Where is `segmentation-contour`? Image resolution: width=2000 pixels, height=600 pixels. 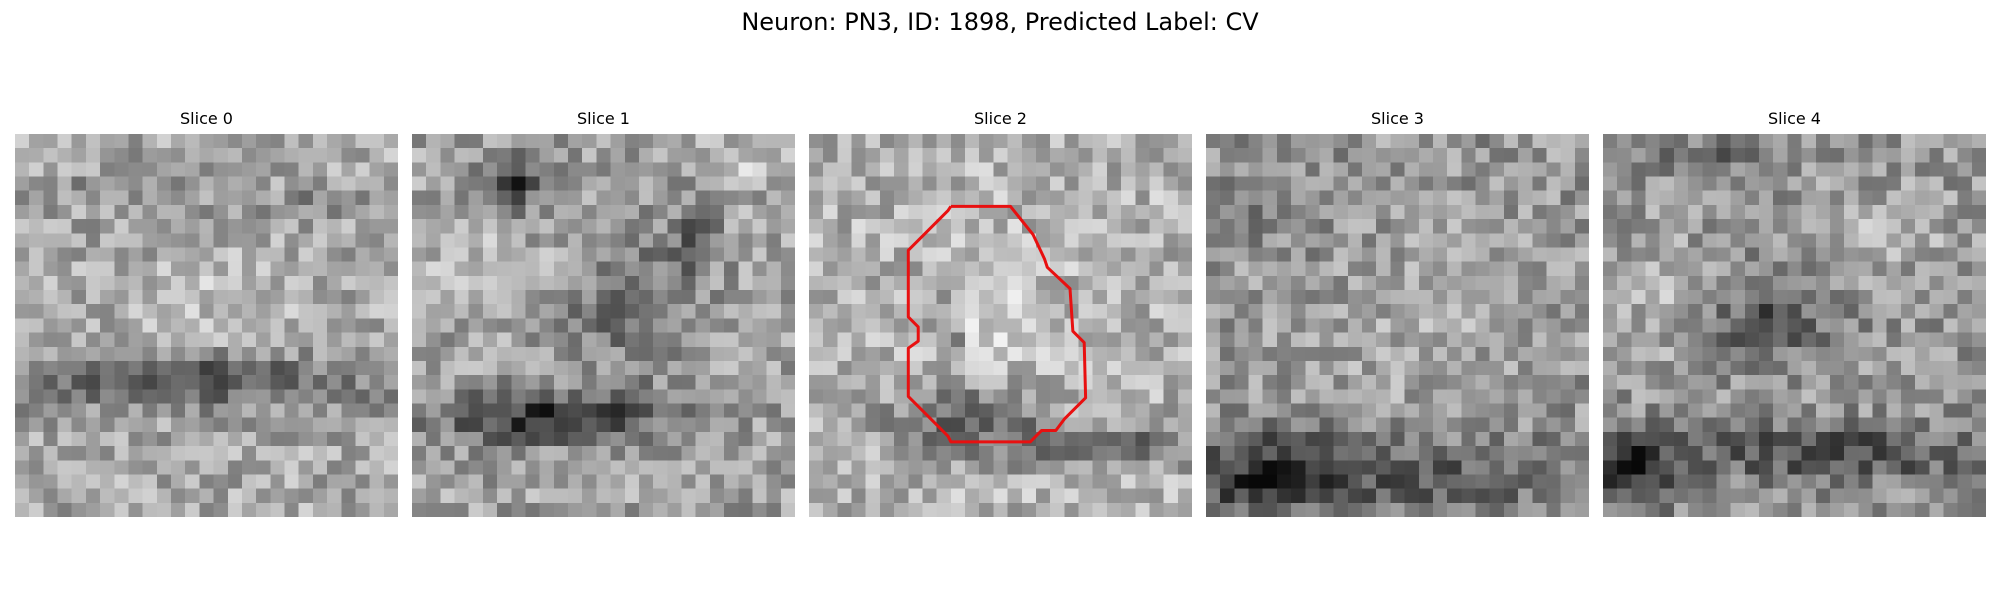 segmentation-contour is located at coordinates (996, 323).